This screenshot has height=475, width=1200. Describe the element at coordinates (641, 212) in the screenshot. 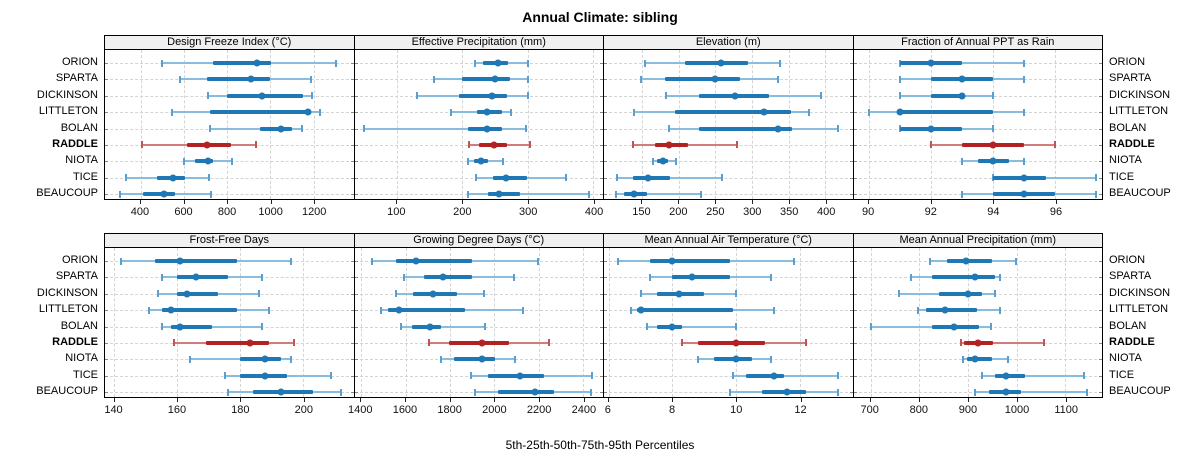

I see `axis-tick-label: 150` at that location.